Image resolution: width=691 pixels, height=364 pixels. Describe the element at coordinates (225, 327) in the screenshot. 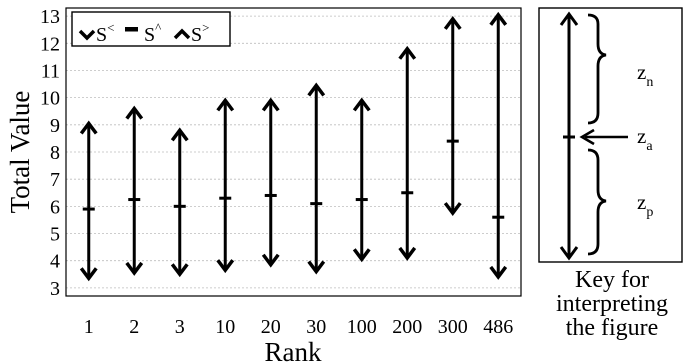

I see `x-tick-label: 10` at that location.